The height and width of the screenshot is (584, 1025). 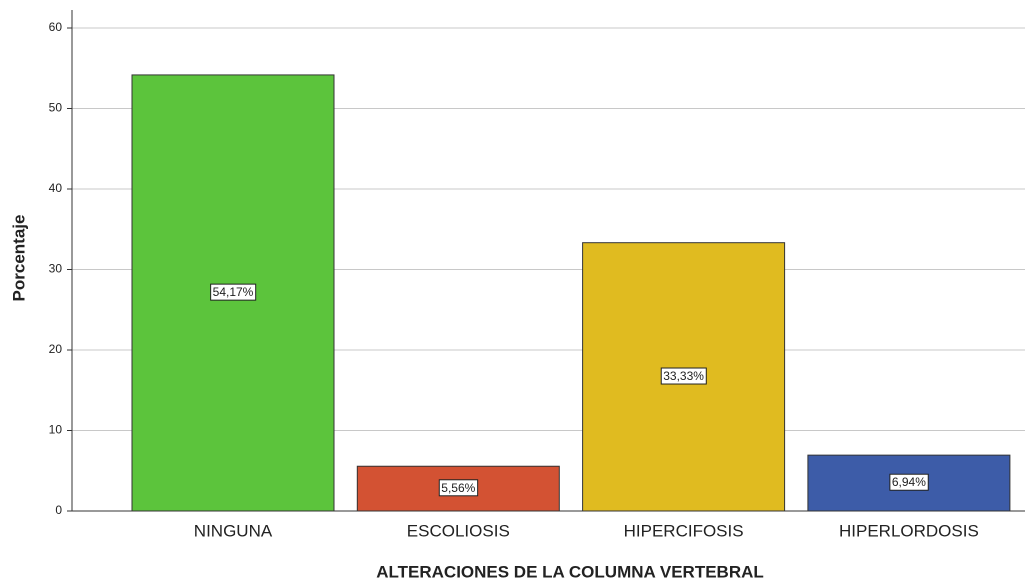 I want to click on y-axis-title: Porcentaje, so click(x=18, y=258).